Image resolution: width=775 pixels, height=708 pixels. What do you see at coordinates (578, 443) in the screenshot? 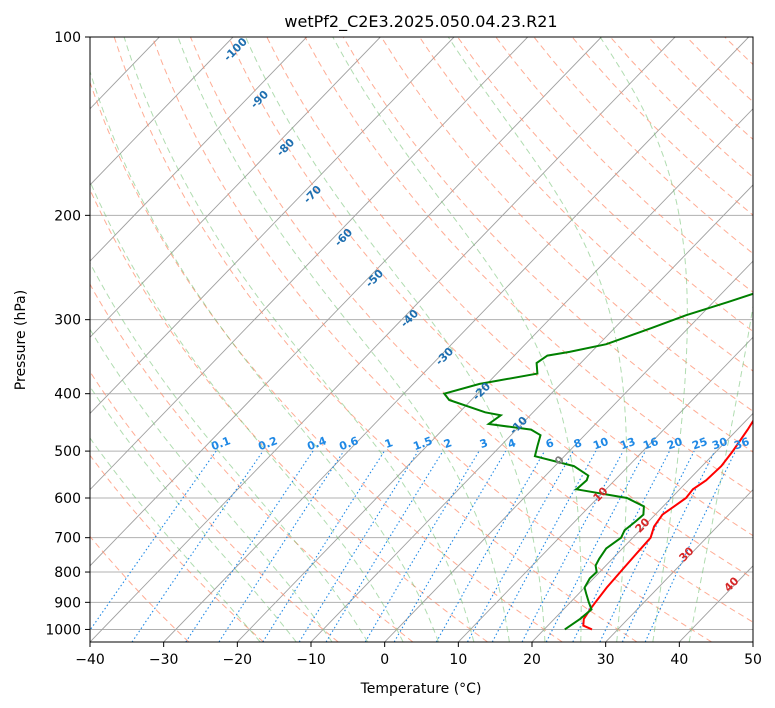
I see `mixing-ratio-label: 8` at bounding box center [578, 443].